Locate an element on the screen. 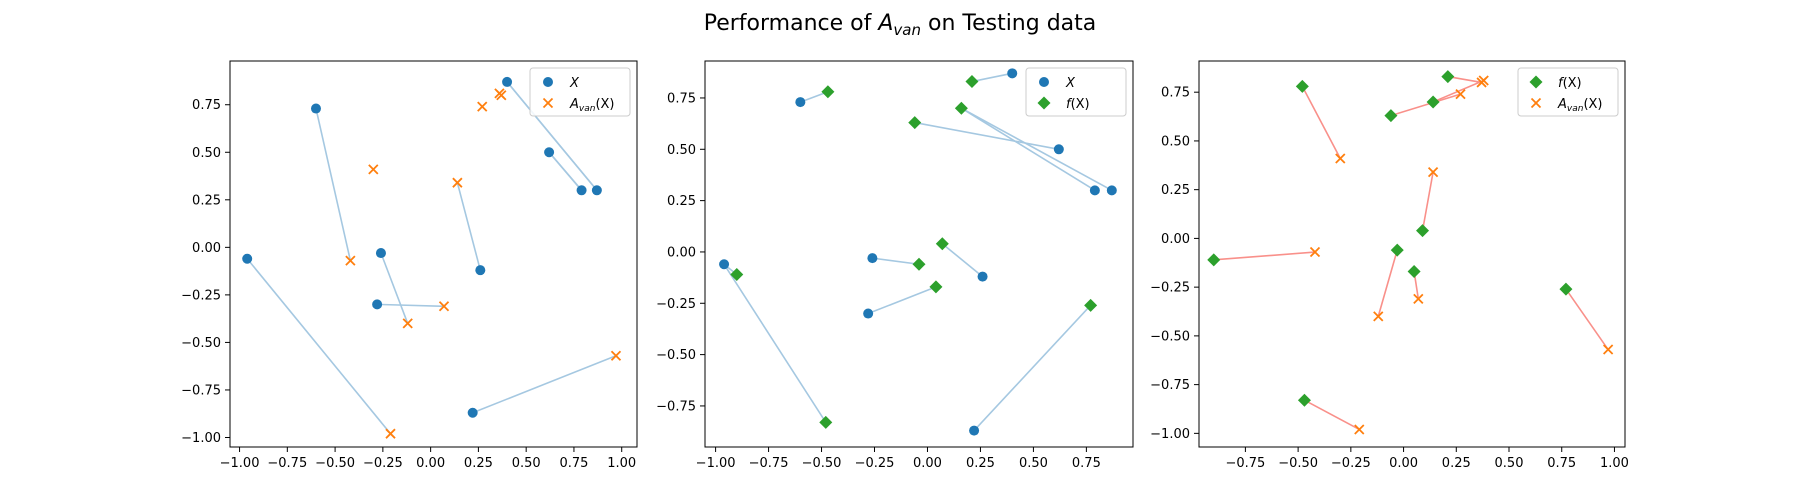 This screenshot has height=504, width=1800. legend-label-tail: (X) is located at coordinates (1592, 104).